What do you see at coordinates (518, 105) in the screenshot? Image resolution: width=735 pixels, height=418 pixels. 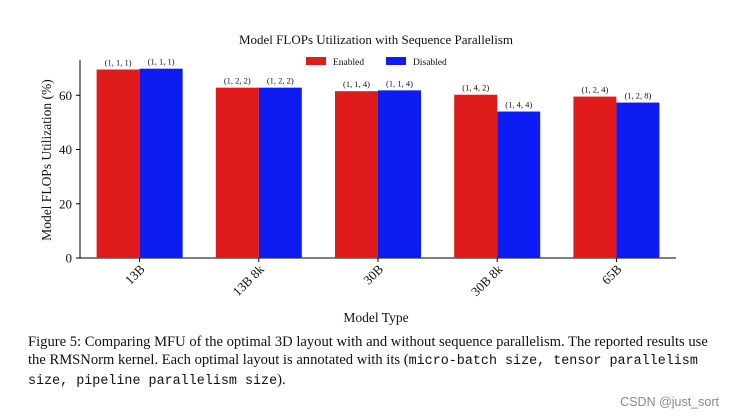 I see `bar-annotation: (1, 4, 4)` at bounding box center [518, 105].